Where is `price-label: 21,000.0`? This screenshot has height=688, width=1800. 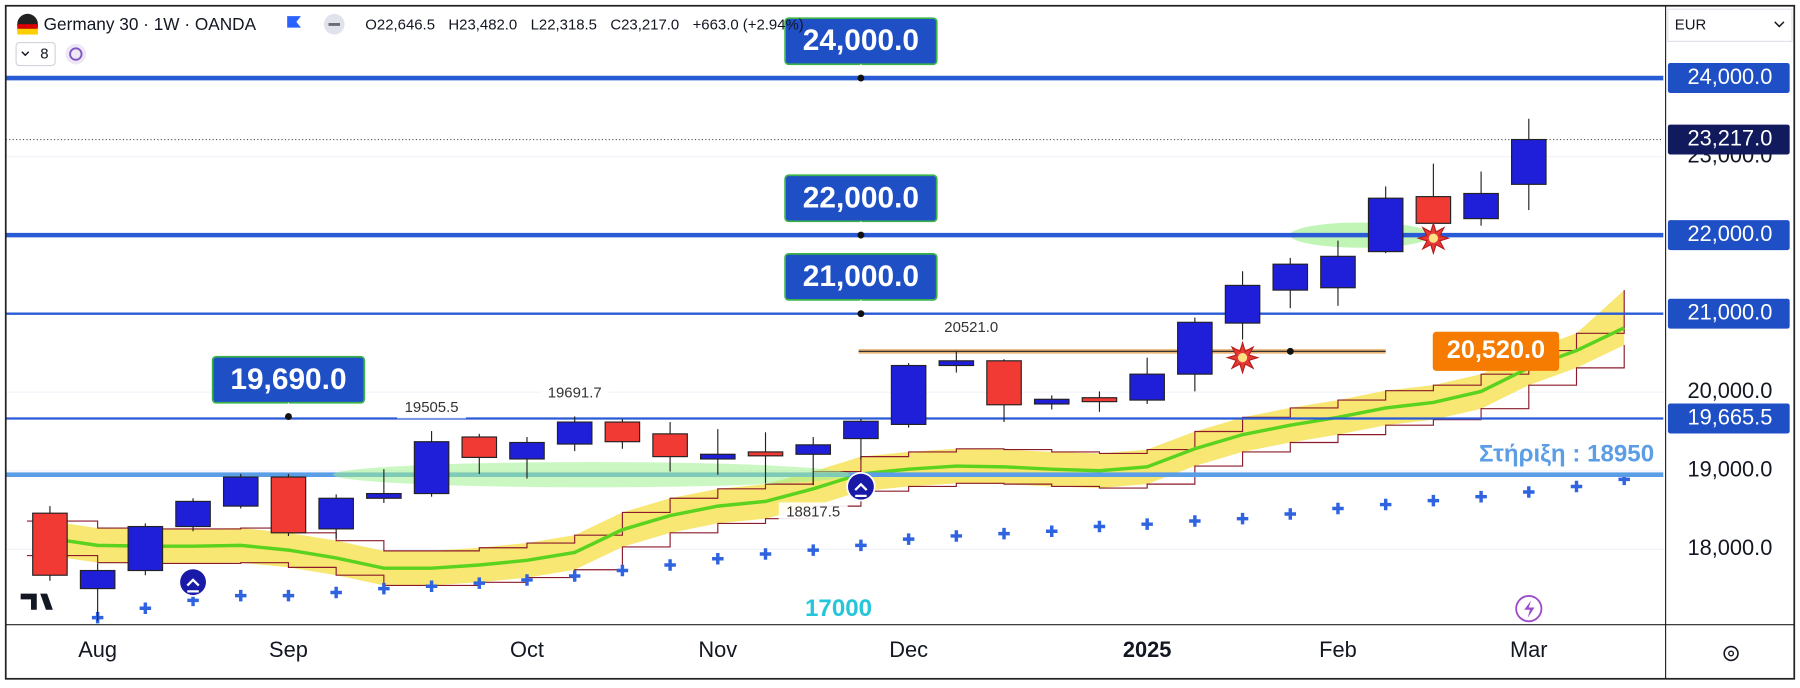
price-label: 21,000.0 is located at coordinates (1729, 311).